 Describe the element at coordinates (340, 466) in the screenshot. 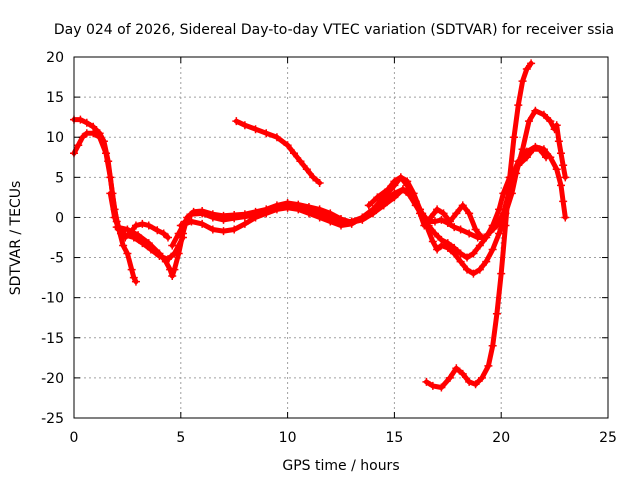

I see `x-axis-title: GPS time / hours` at that location.